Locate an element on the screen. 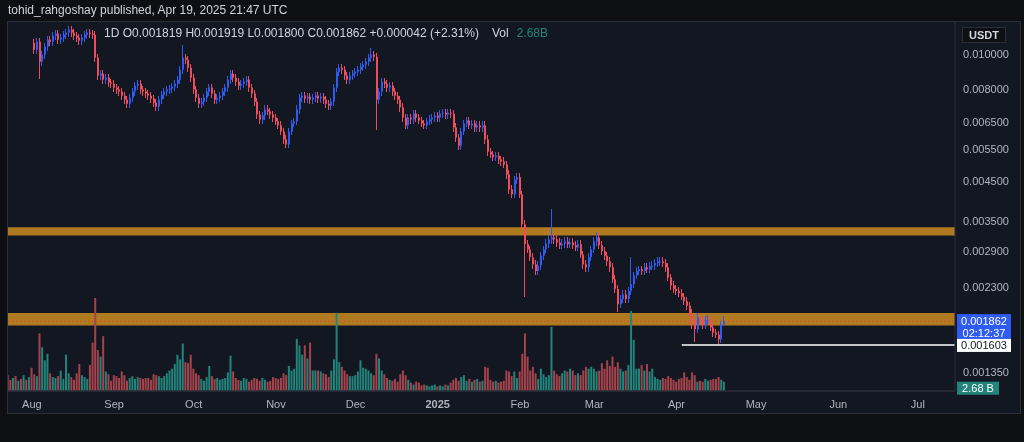  chart-title: 1D O0.001819 H0.001919 L0.001800 C0.001862 +0.000042 (+2.31%) is located at coordinates (291, 33).